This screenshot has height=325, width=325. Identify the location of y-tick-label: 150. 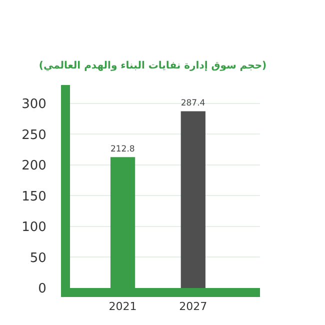
(34, 196).